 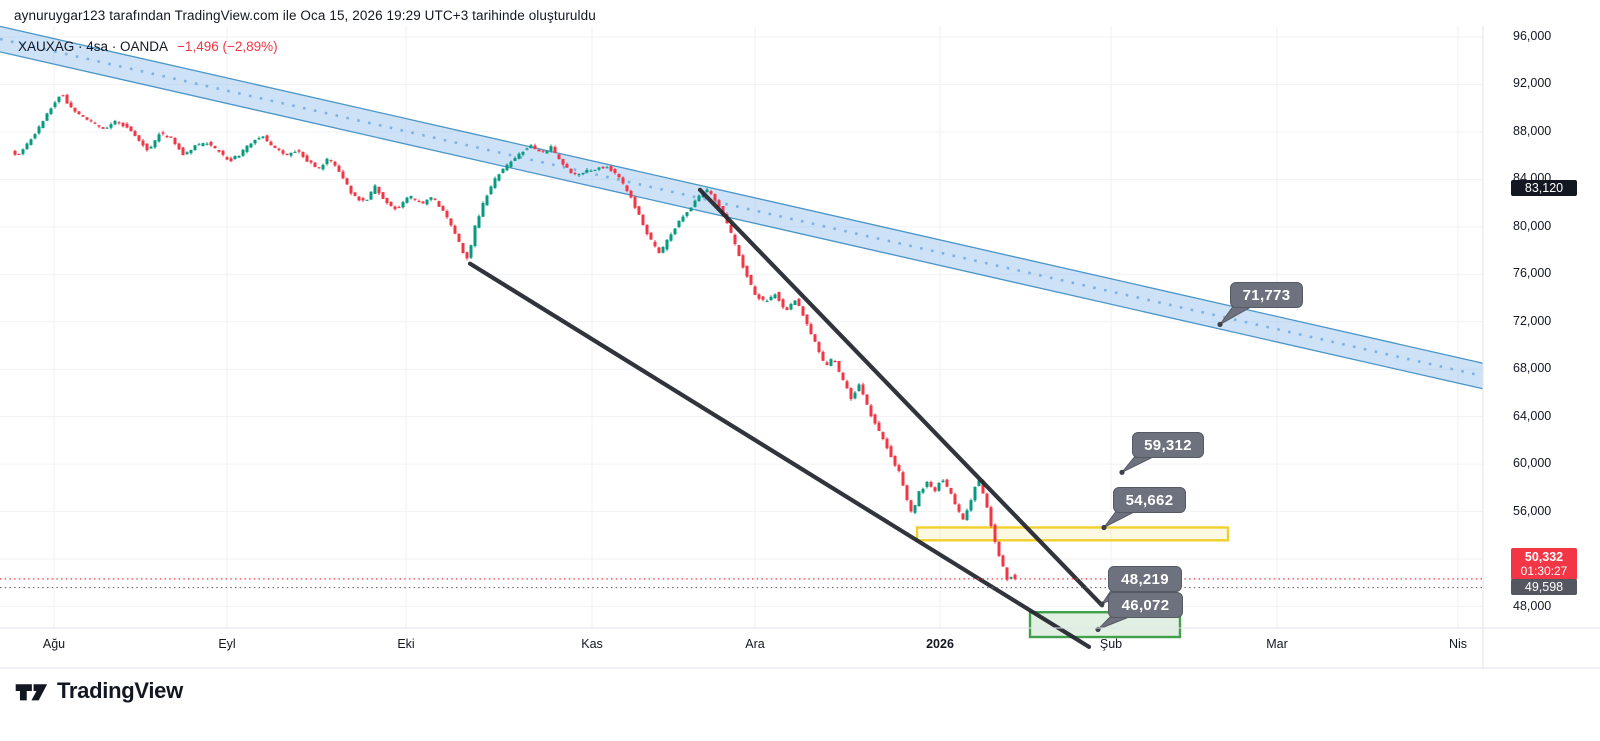 I want to click on y-axis-tick-label: 72,000, so click(x=1532, y=320).